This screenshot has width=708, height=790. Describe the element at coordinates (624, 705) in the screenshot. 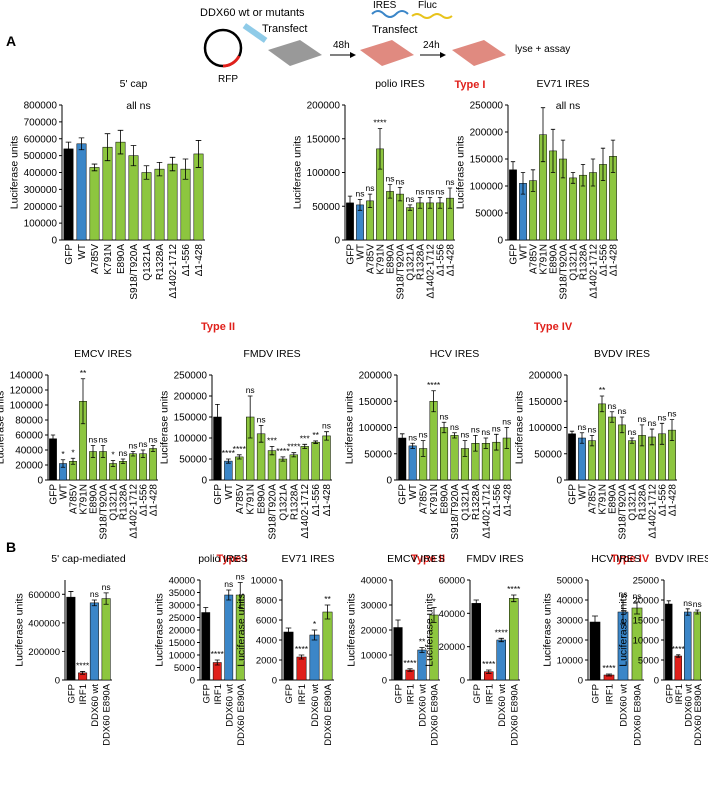

I see `x-tick-label: DDX60 wt` at that location.